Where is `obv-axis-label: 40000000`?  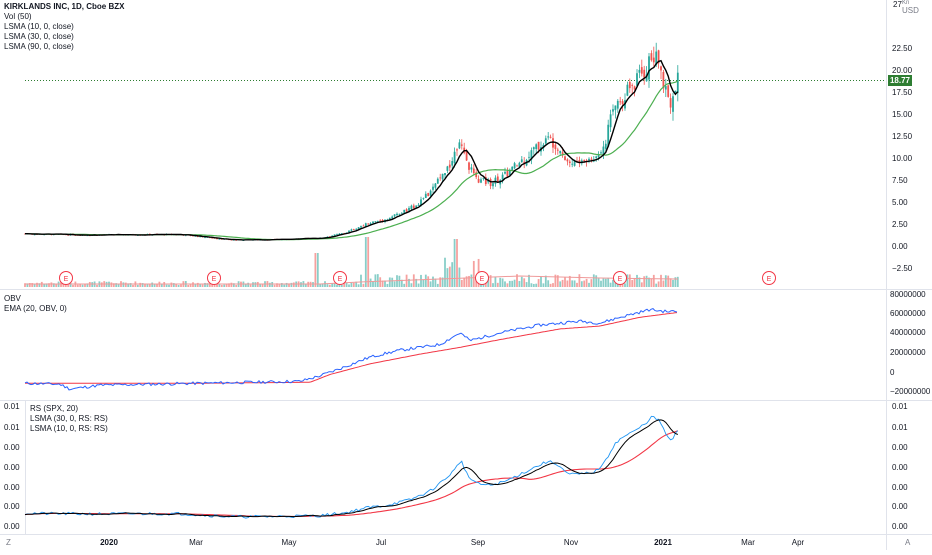 obv-axis-label: 40000000 is located at coordinates (908, 332).